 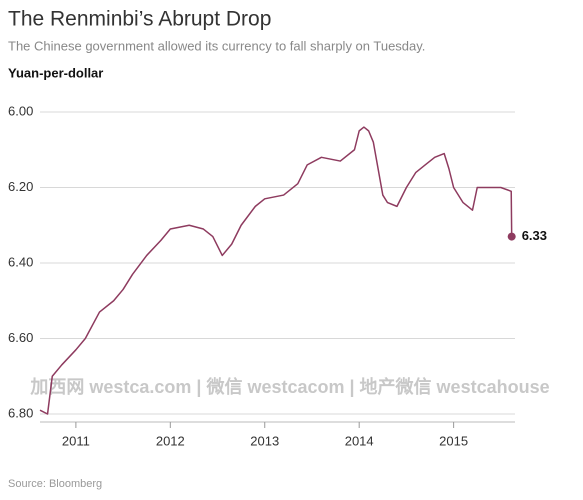 I want to click on end-point, so click(x=511, y=236).